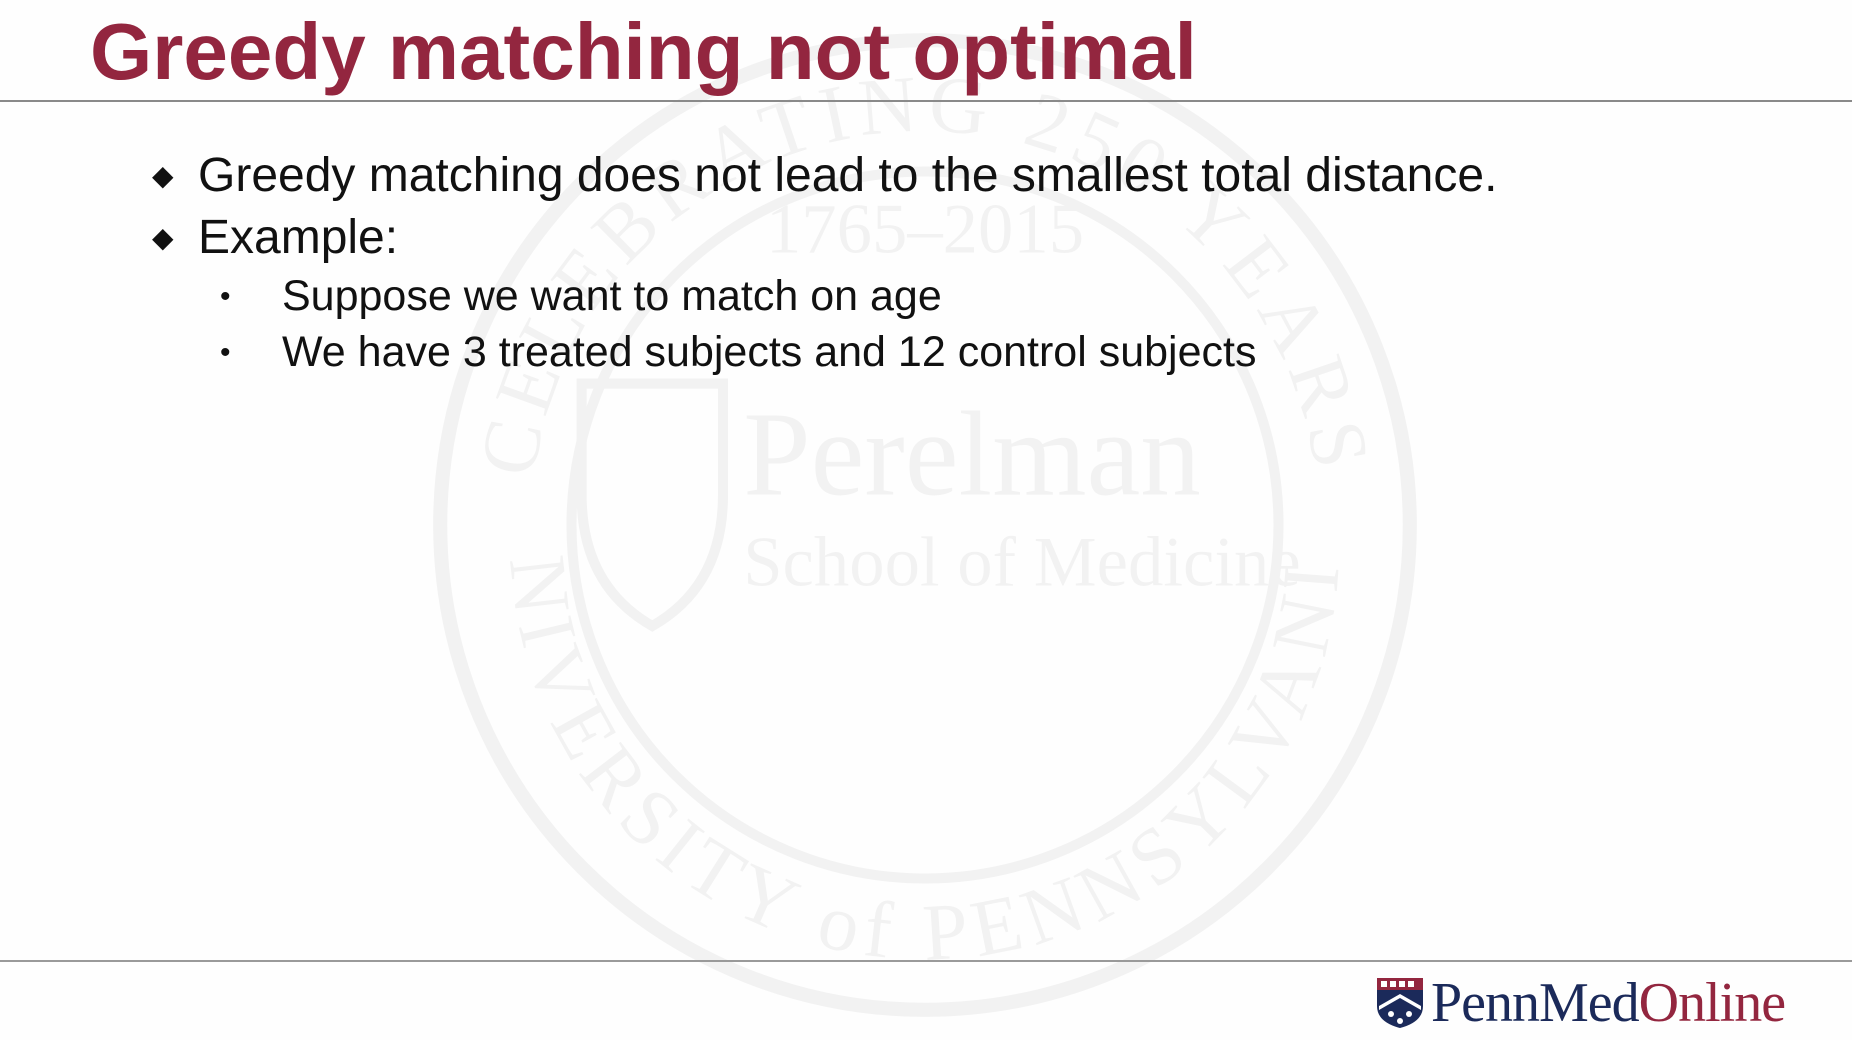 The height and width of the screenshot is (1040, 1852). What do you see at coordinates (926, 101) in the screenshot?
I see `title-divider` at bounding box center [926, 101].